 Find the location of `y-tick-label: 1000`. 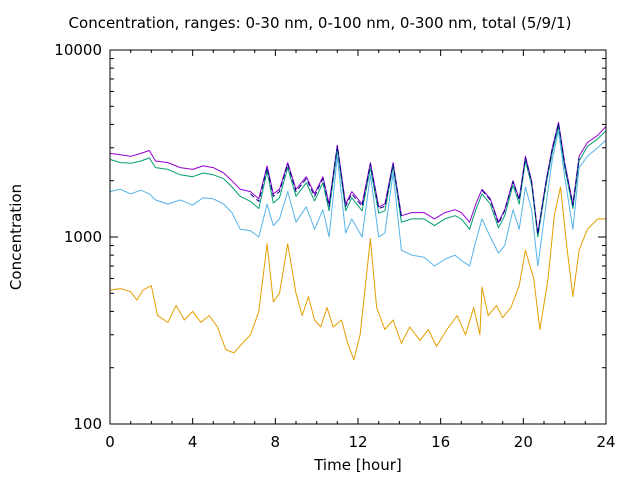

y-tick-label: 1000 is located at coordinates (83, 237).